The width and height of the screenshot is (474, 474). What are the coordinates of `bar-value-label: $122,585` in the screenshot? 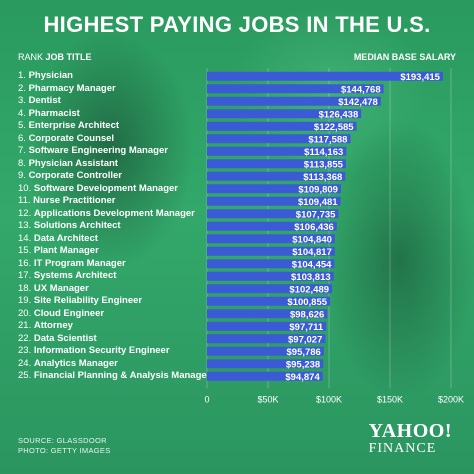 It's located at (334, 127).